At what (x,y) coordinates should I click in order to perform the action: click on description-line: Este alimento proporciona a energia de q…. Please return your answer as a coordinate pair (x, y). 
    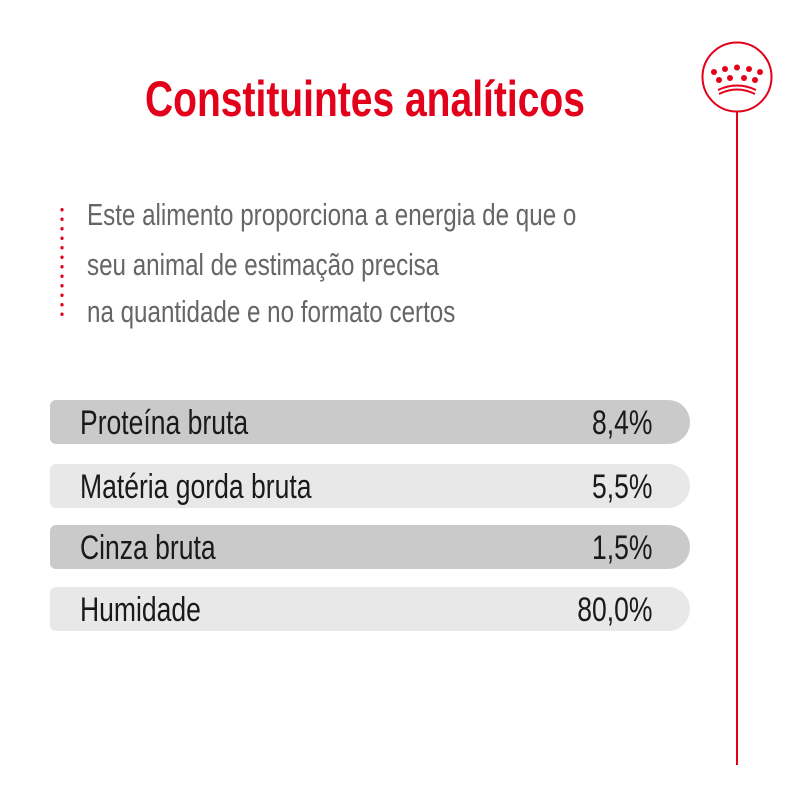
    Looking at the image, I should click on (332, 214).